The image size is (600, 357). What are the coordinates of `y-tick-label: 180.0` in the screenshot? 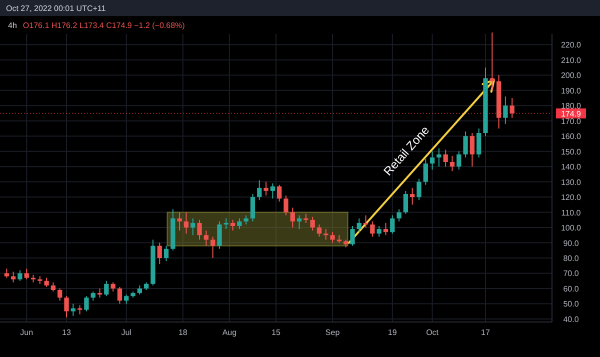 It's located at (571, 106).